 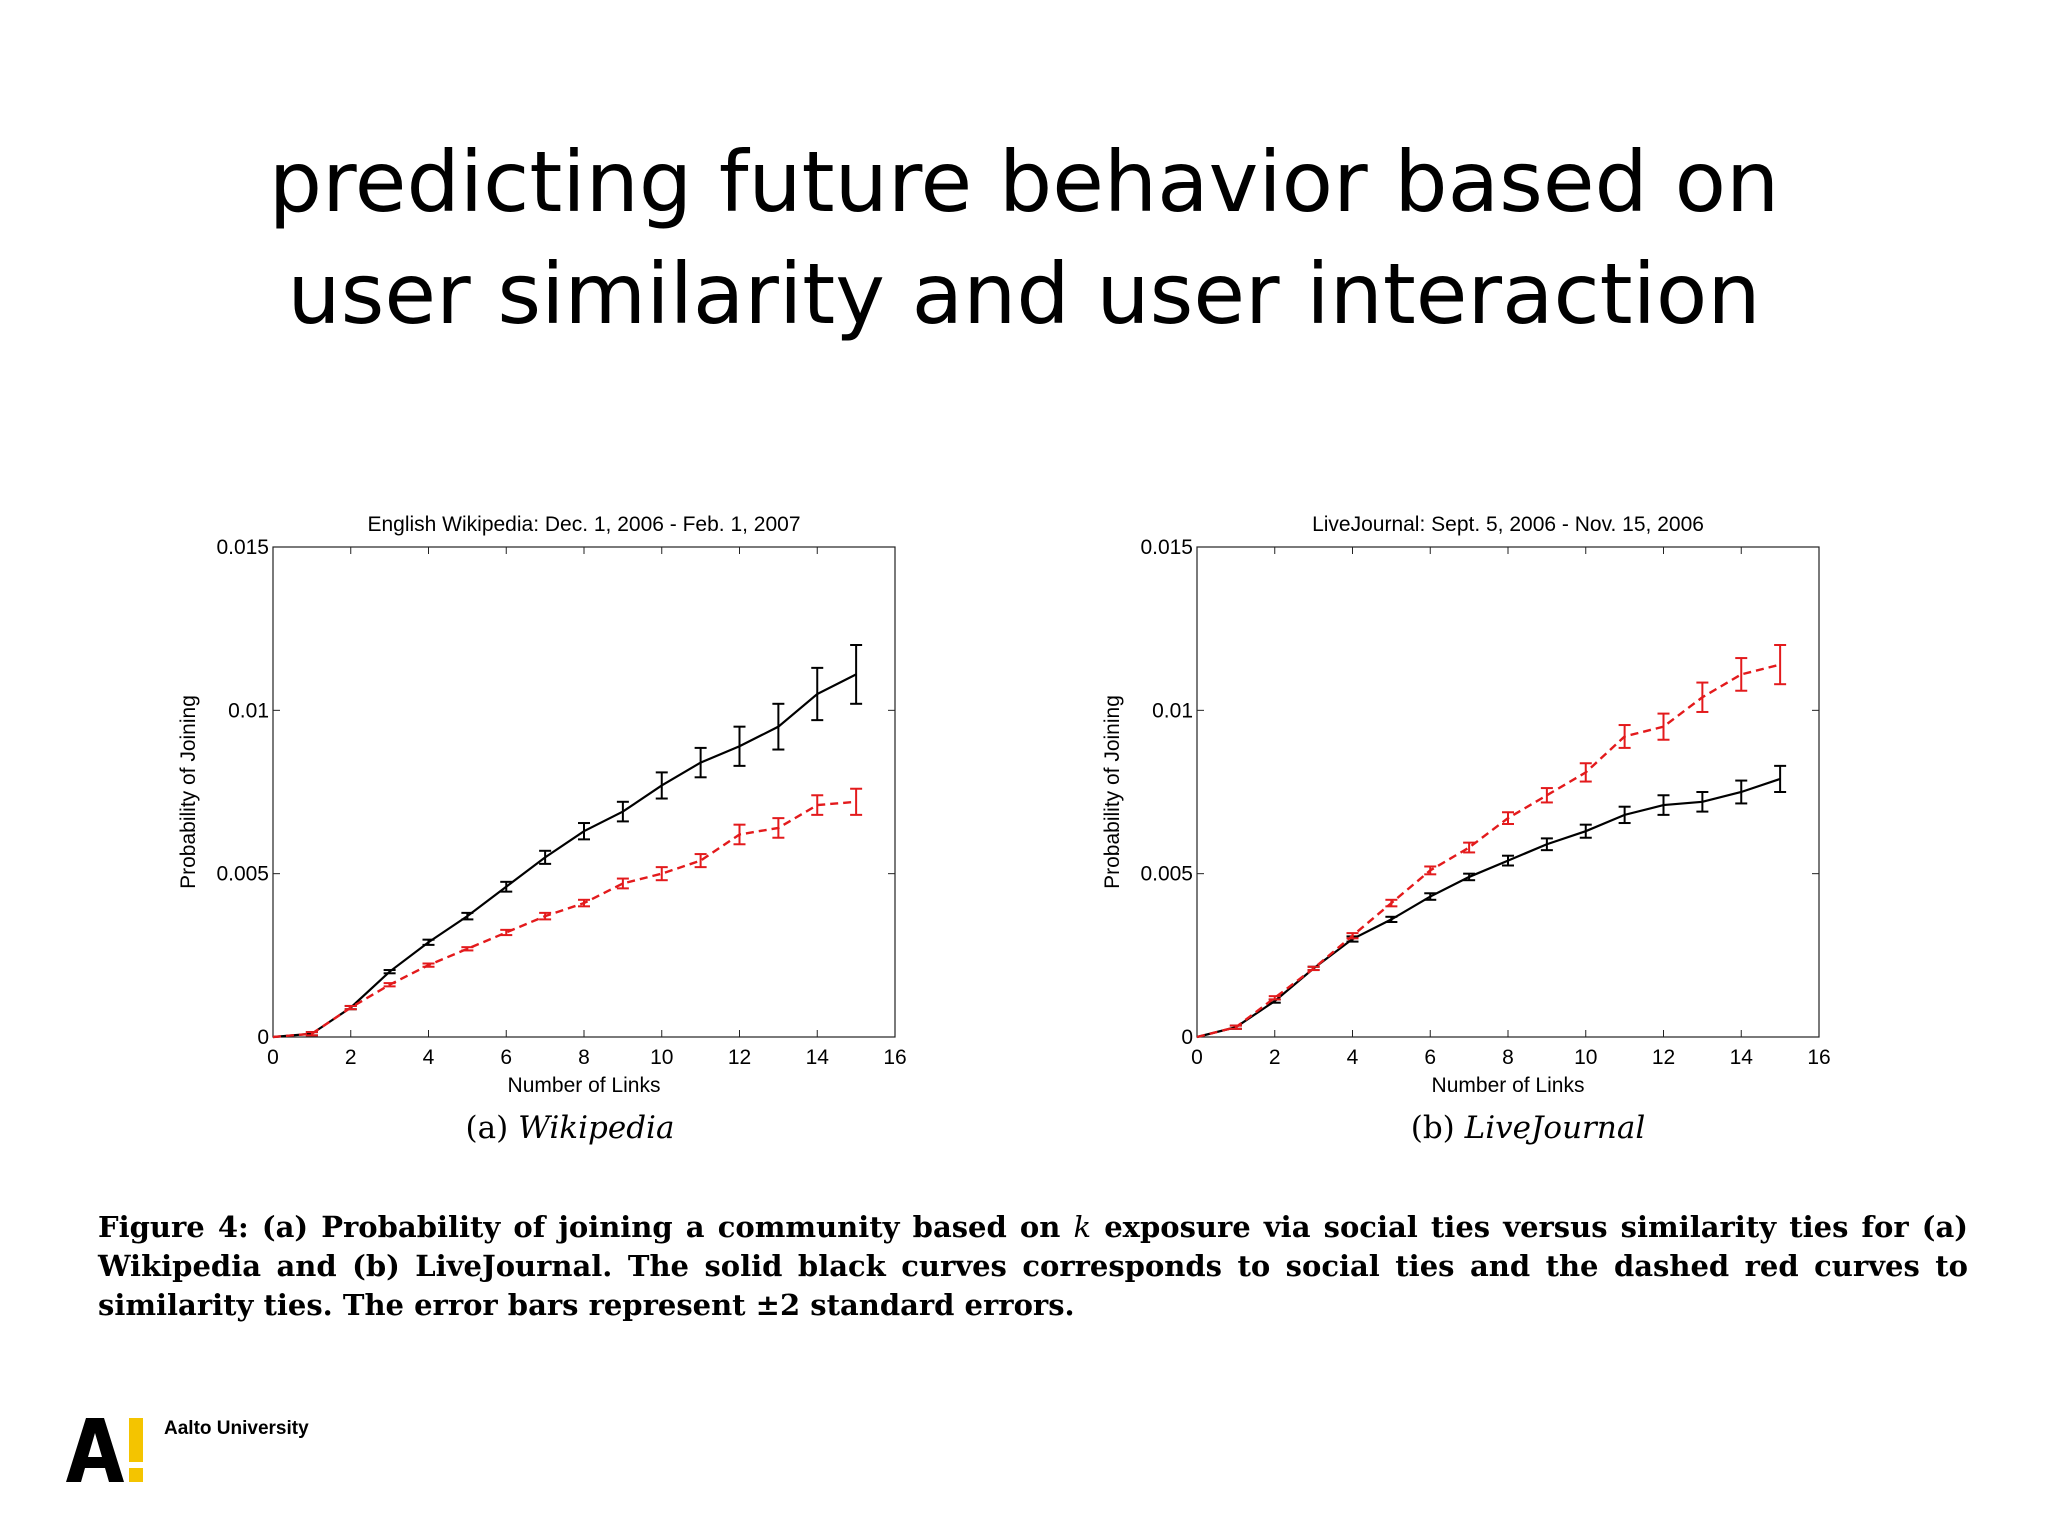 I want to click on subcaption-b-name: LiveJournal, so click(x=1555, y=1128).